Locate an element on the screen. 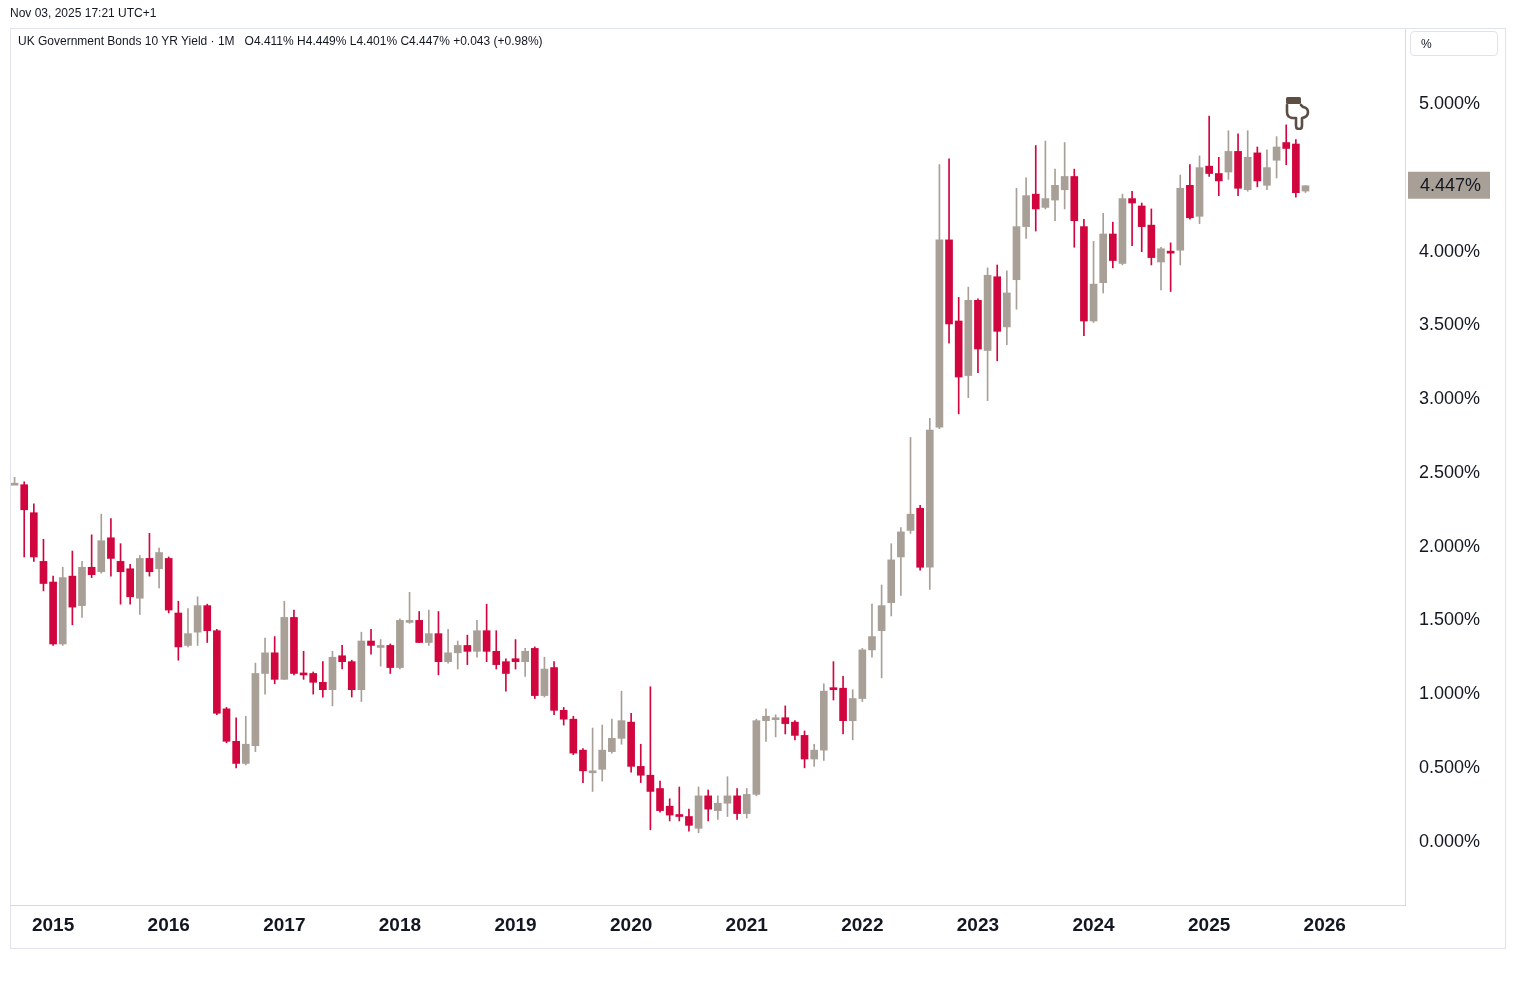 The height and width of the screenshot is (1008, 1515). x-tick-label: 2016 is located at coordinates (168, 924).